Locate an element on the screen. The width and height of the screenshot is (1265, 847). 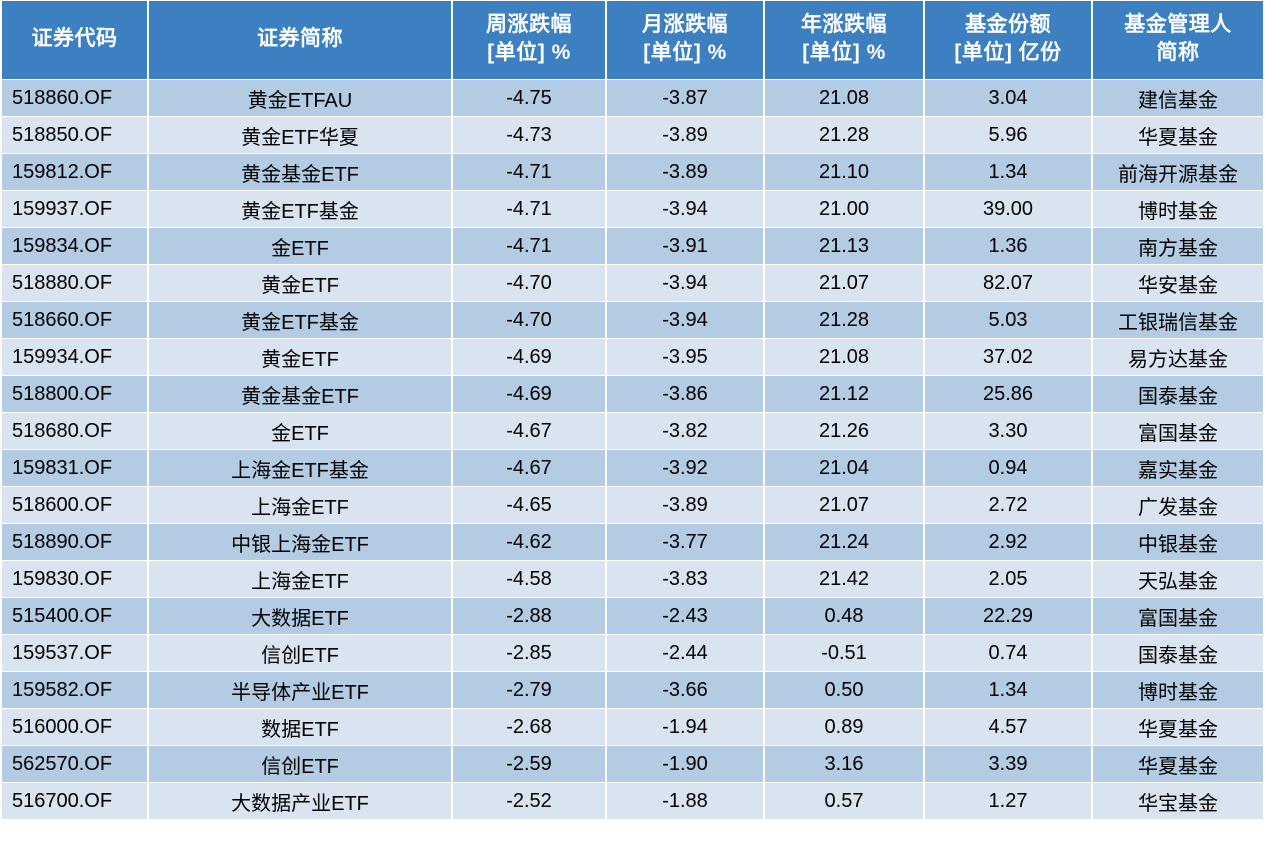
cell-security-code: 518860.OF is located at coordinates (74, 98).